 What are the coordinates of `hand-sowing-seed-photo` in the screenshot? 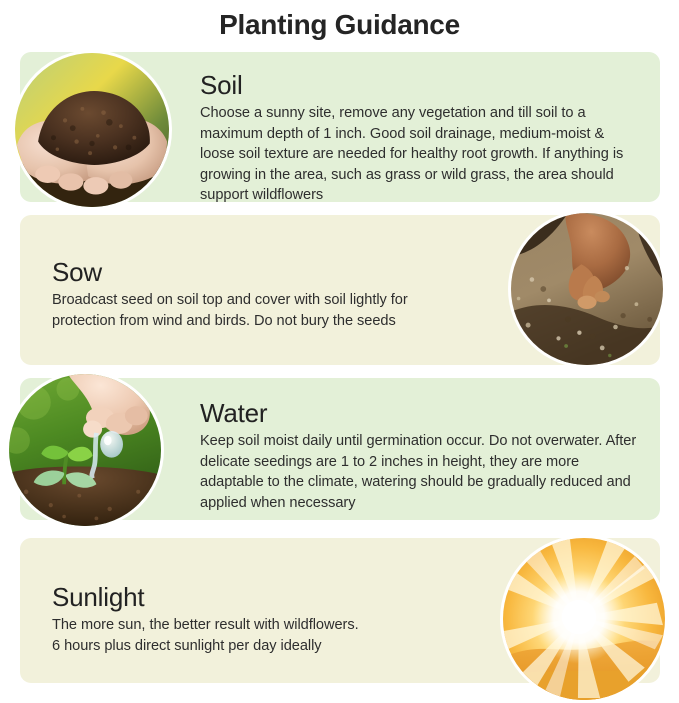 It's located at (587, 289).